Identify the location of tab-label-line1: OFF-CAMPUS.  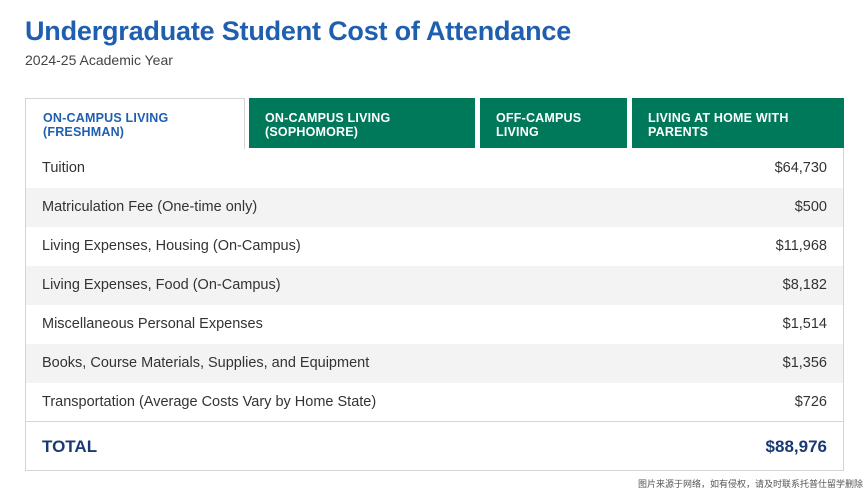
(539, 118).